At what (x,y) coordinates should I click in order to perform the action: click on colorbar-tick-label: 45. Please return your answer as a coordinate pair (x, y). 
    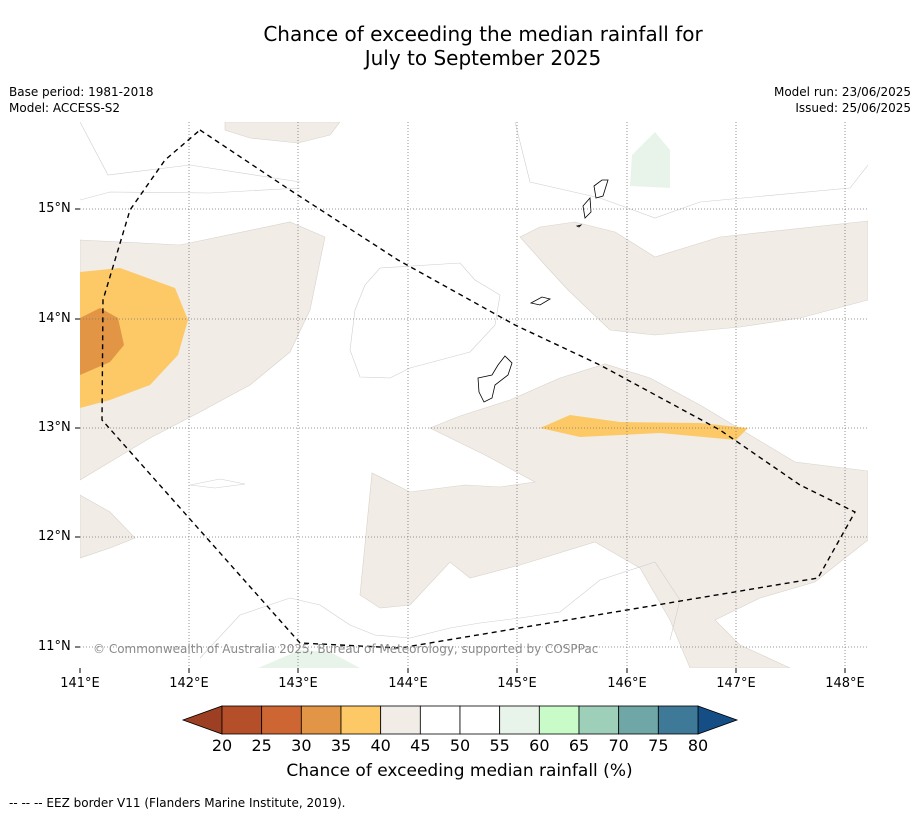
    Looking at the image, I should click on (420, 745).